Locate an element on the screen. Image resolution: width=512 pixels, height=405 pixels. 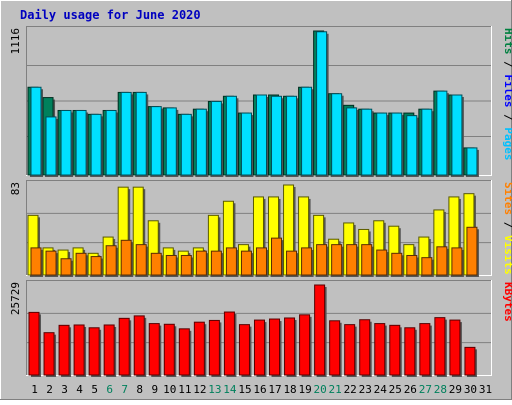
bar-pages-day-21-fill is located at coordinates (337, 134).